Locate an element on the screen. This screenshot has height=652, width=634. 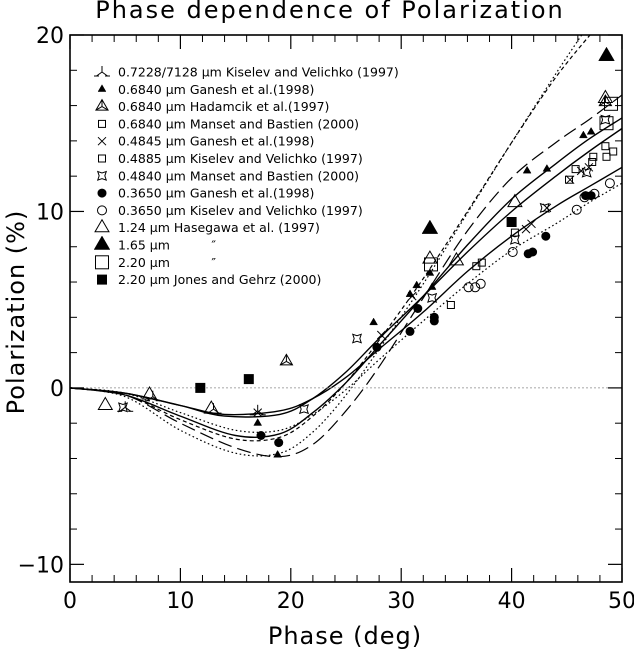
x-tick-label: 0 is located at coordinates (70, 601).